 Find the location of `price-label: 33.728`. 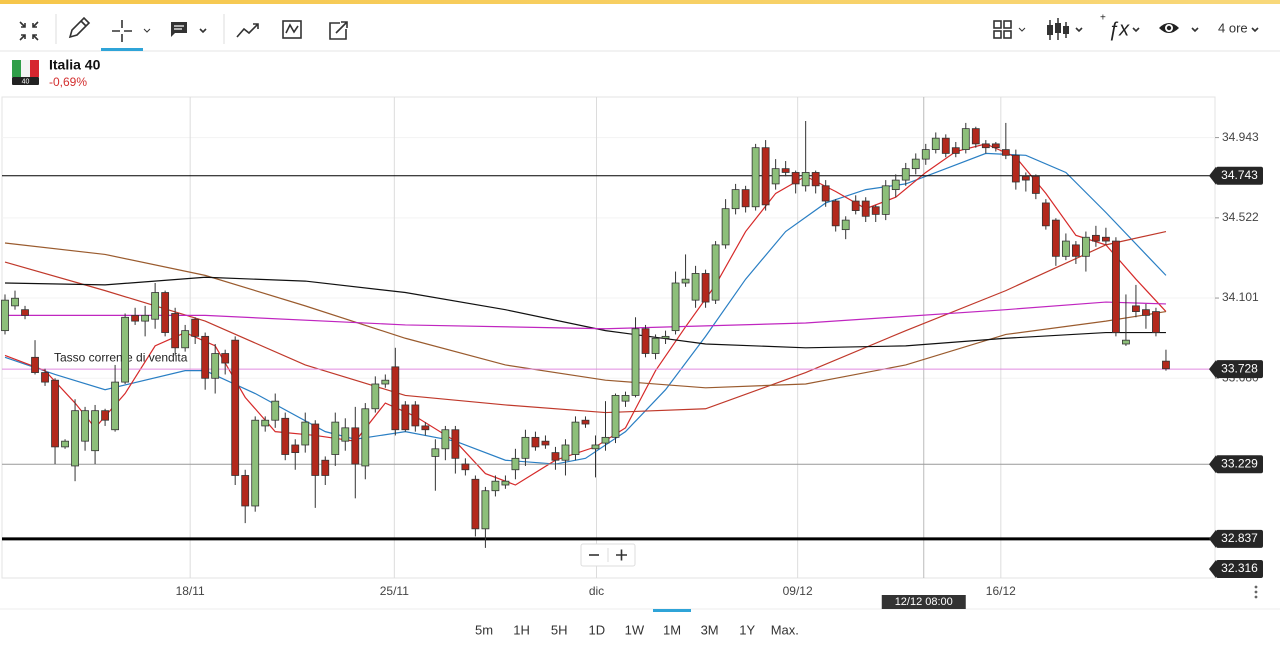

price-label: 33.728 is located at coordinates (1239, 368).